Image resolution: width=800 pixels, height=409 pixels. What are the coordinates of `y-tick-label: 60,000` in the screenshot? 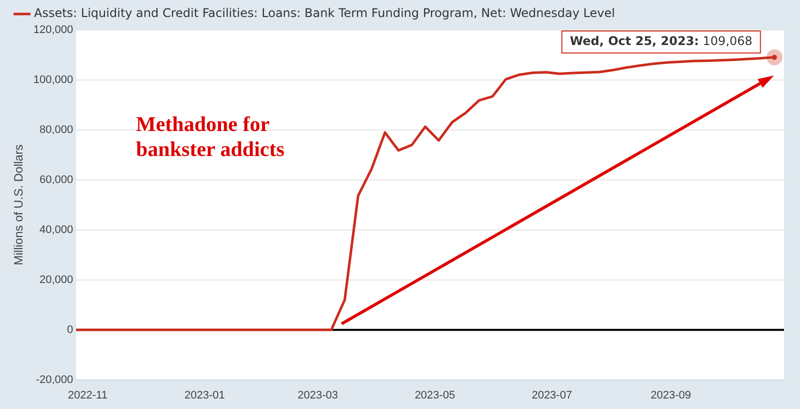 It's located at (57, 180).